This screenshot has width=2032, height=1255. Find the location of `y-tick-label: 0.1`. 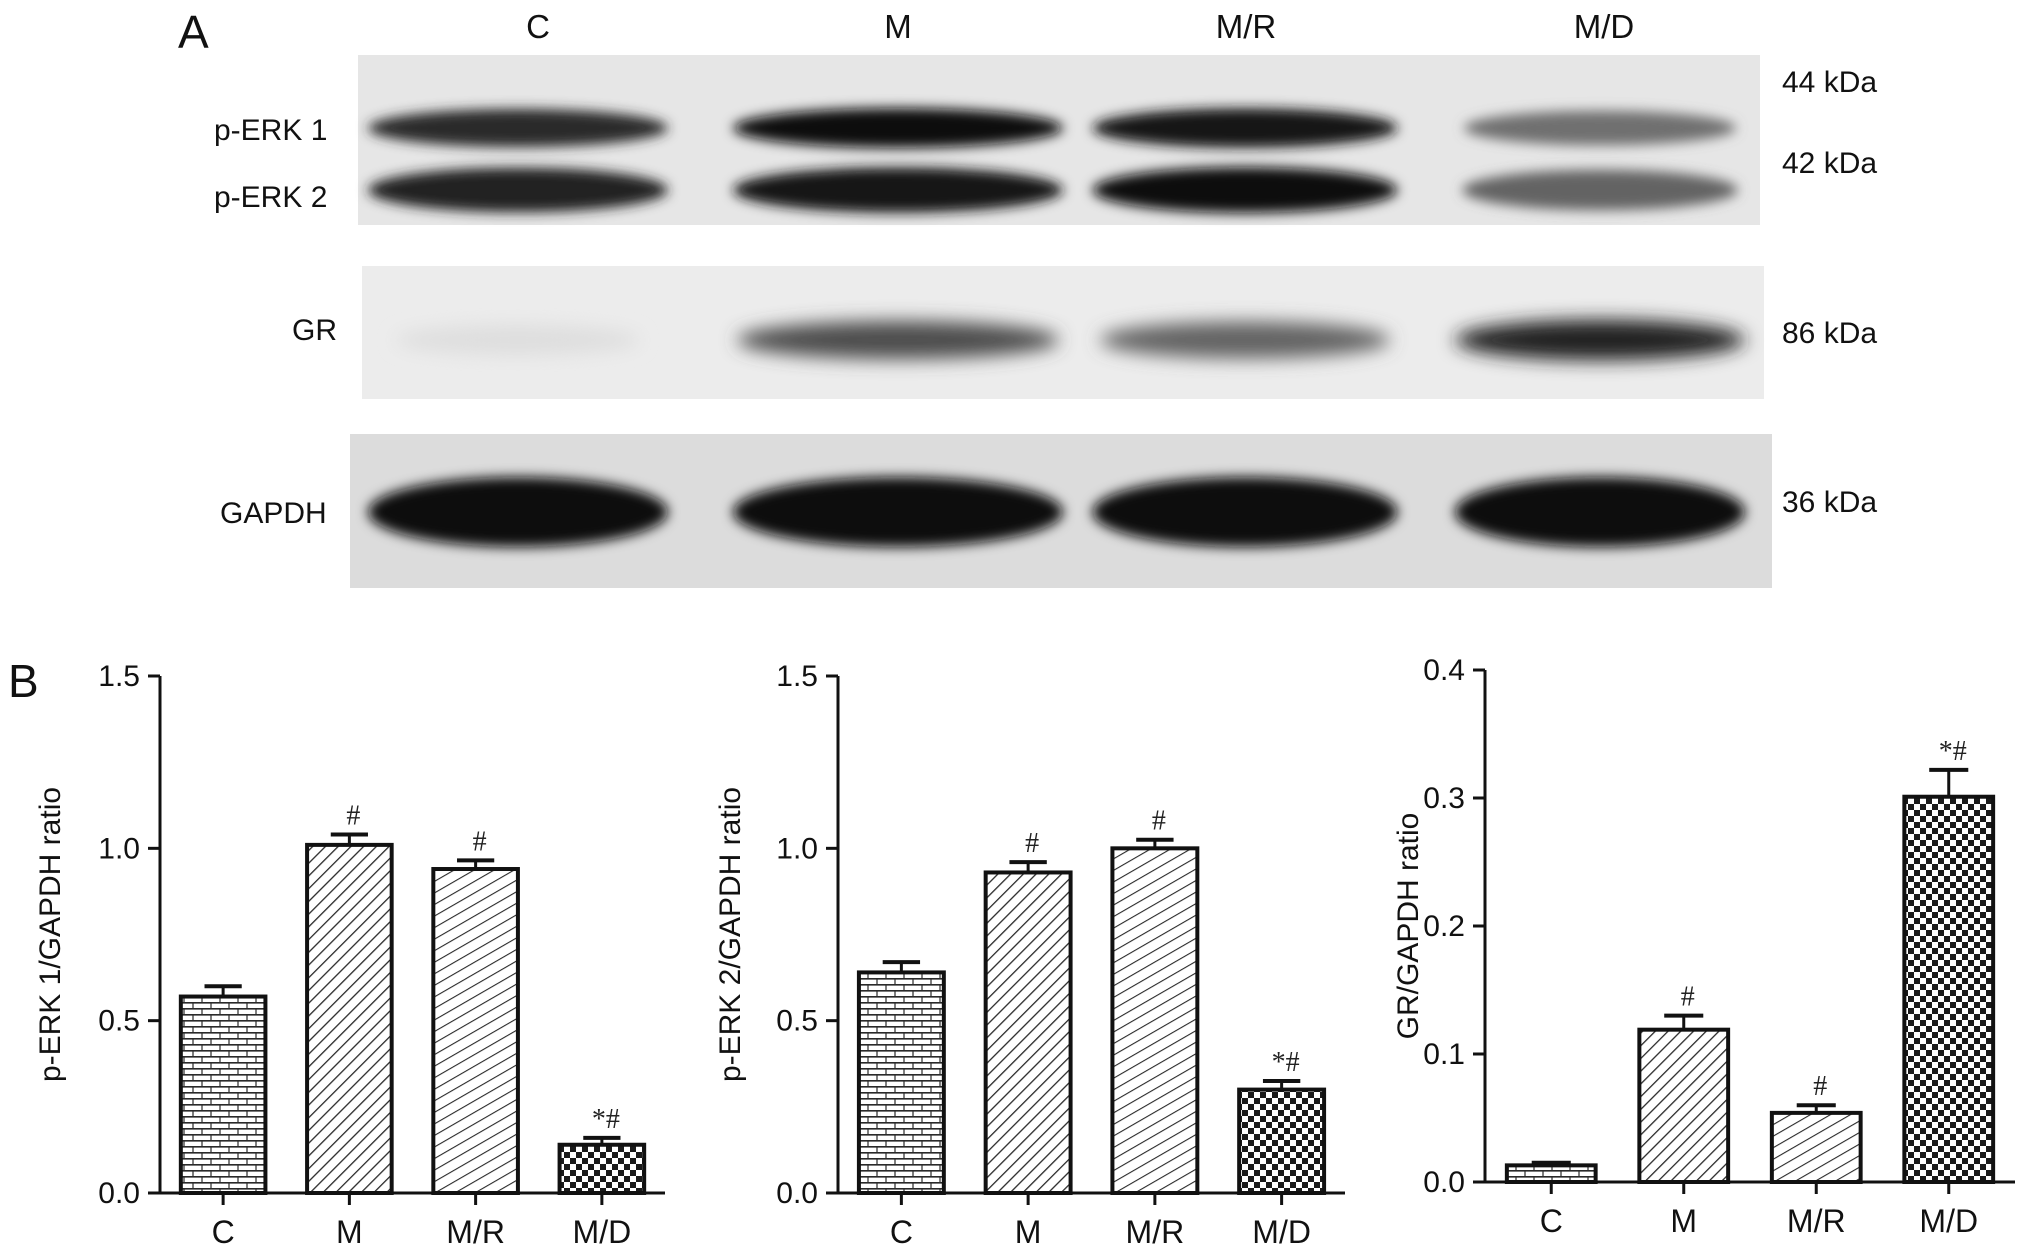

y-tick-label: 0.1 is located at coordinates (1444, 1054).